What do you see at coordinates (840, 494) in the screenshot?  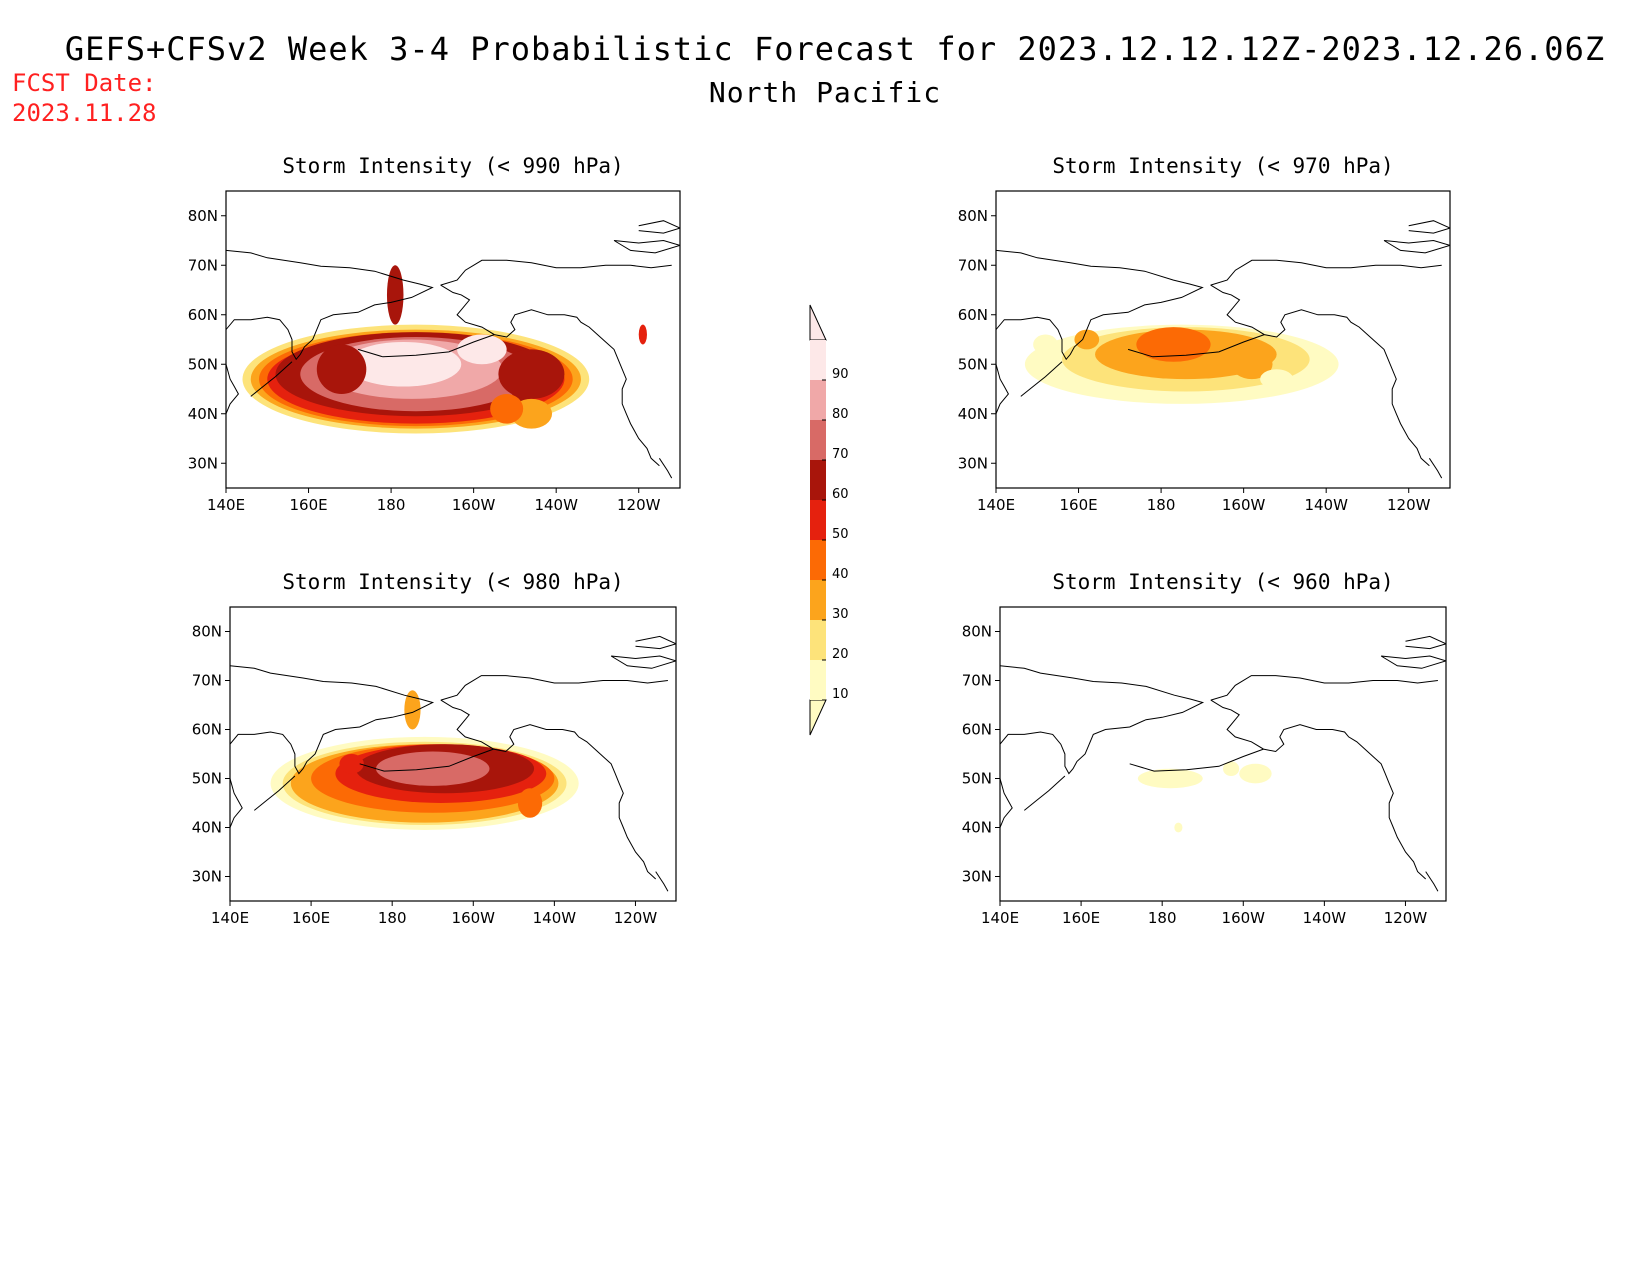 I see `colorbar-label: 60` at bounding box center [840, 494].